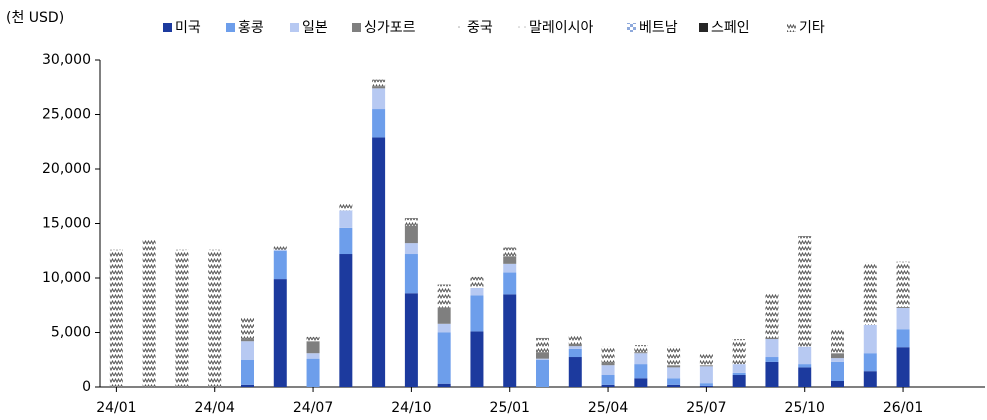 The width and height of the screenshot is (987, 420). Describe the element at coordinates (480, 28) in the screenshot. I see `legend-label: 중국` at that location.